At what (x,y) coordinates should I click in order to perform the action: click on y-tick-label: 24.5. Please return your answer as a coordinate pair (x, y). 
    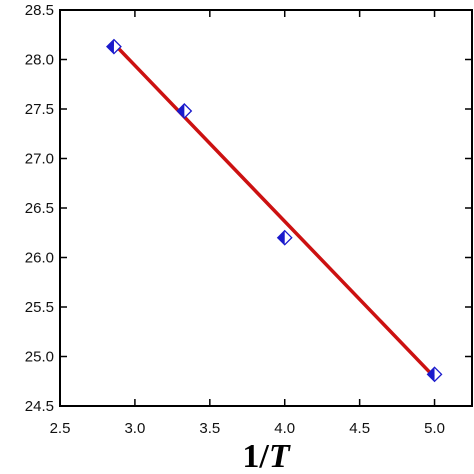
    Looking at the image, I should click on (39, 406).